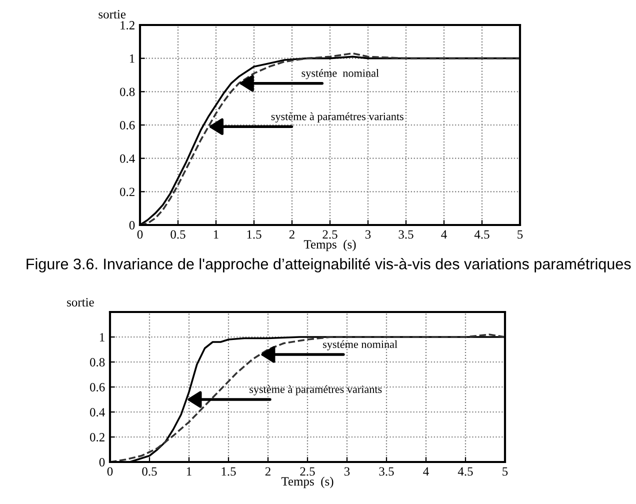 This screenshot has width=636, height=504. I want to click on caption: Figure 3.6. Invariance de l'approche d’atteignabilité vis-à-vis des variations paramétriques, so click(328, 265).